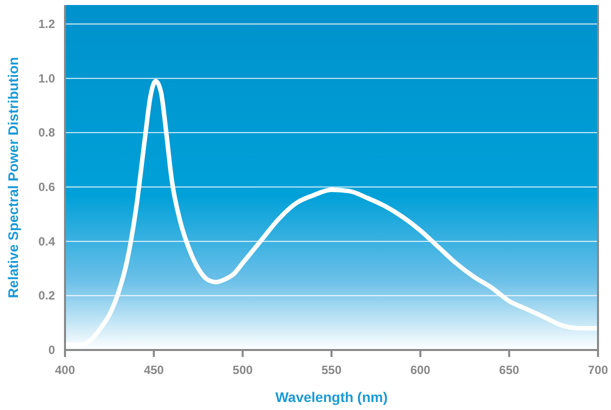 This screenshot has height=410, width=611. Describe the element at coordinates (47, 133) in the screenshot. I see `y-tick-label: 0.8` at that location.